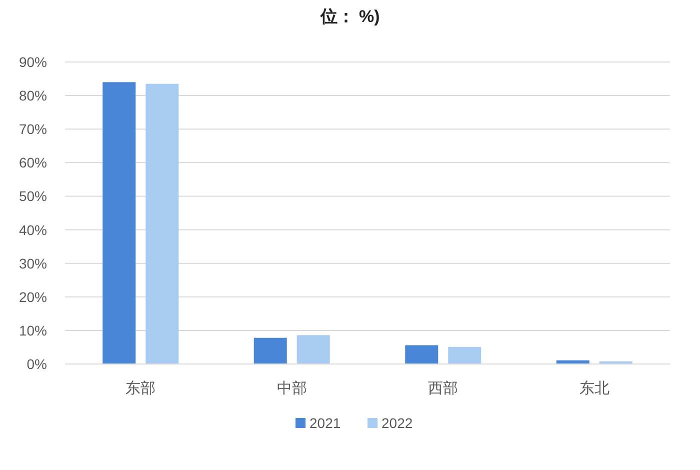  What do you see at coordinates (32, 196) in the screenshot?
I see `y-tick-label: 50%` at bounding box center [32, 196].